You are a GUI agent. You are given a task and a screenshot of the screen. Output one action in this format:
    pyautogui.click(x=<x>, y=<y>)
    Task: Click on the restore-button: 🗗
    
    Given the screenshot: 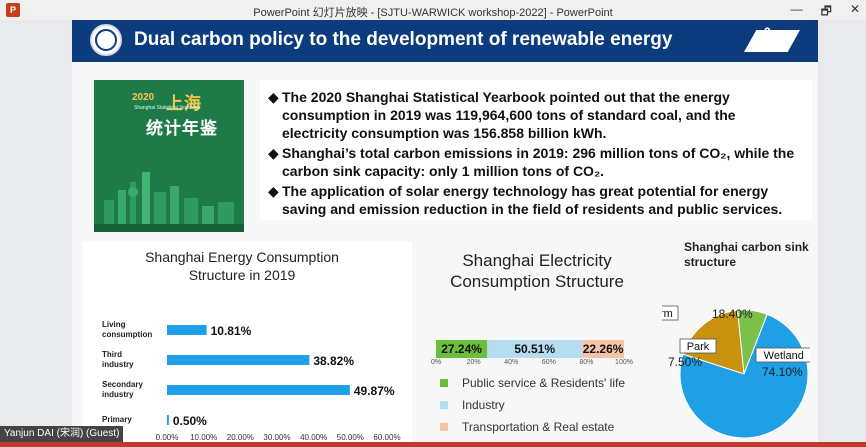 What is the action you would take?
    pyautogui.click(x=826, y=11)
    